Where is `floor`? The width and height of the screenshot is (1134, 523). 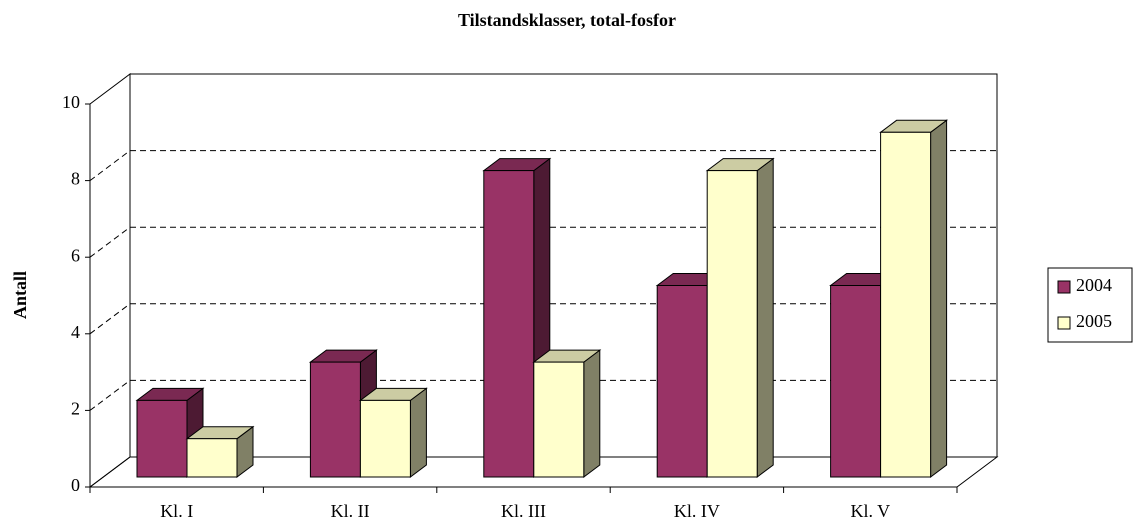
floor is located at coordinates (543, 472).